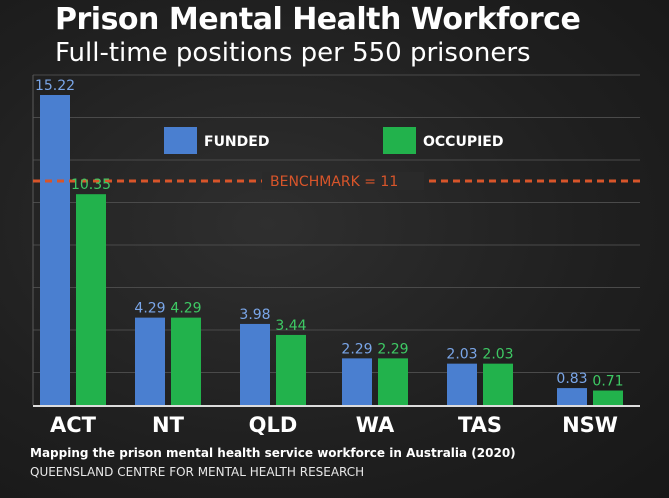  Describe the element at coordinates (498, 384) in the screenshot. I see `bar-occupied-tas` at that location.